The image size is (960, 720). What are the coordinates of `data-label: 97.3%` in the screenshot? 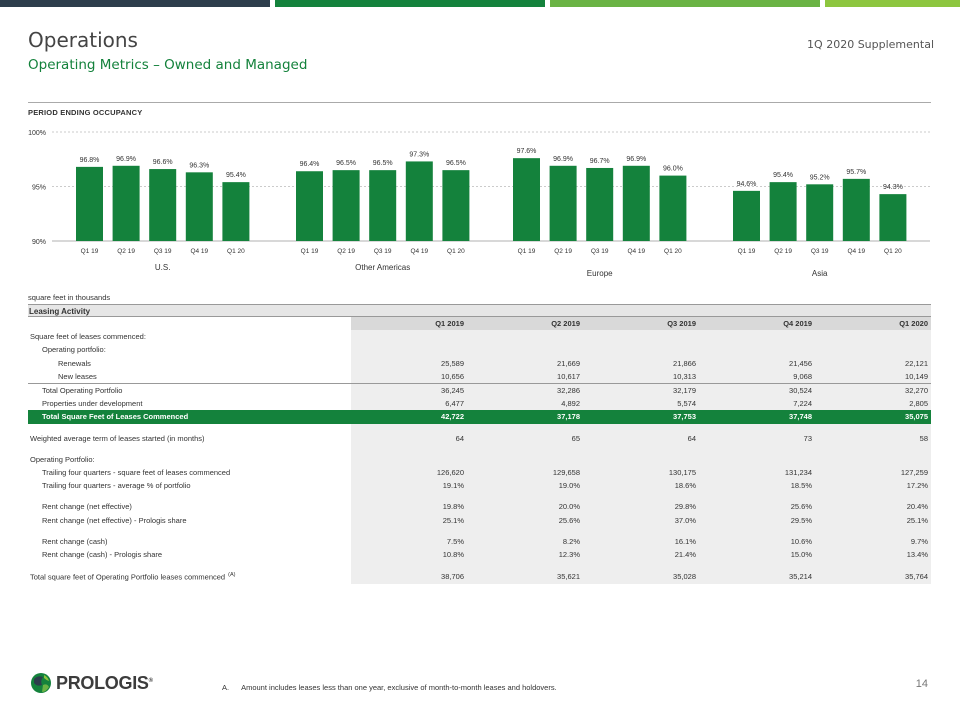 It's located at (419, 154).